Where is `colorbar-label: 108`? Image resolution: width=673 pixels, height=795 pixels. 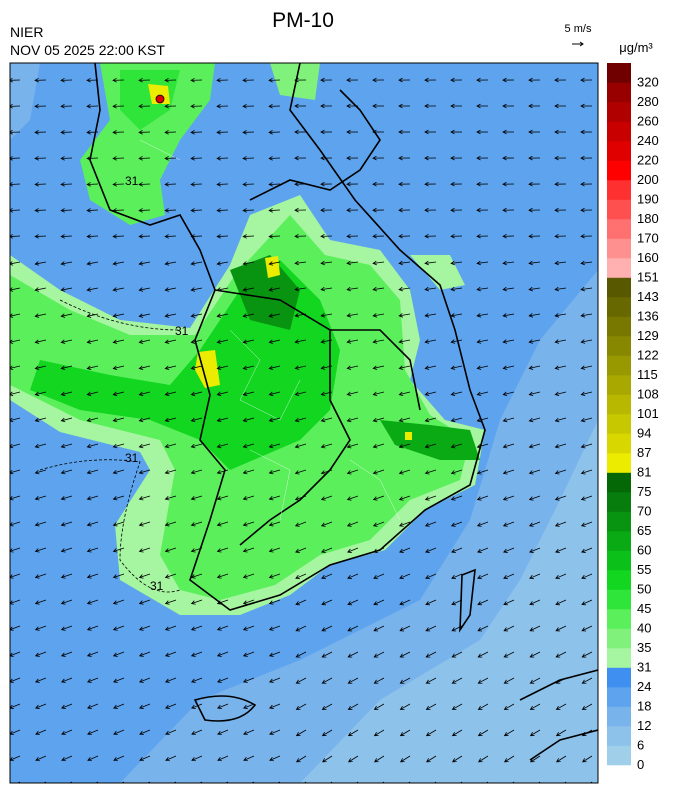 colorbar-label: 108 is located at coordinates (648, 394).